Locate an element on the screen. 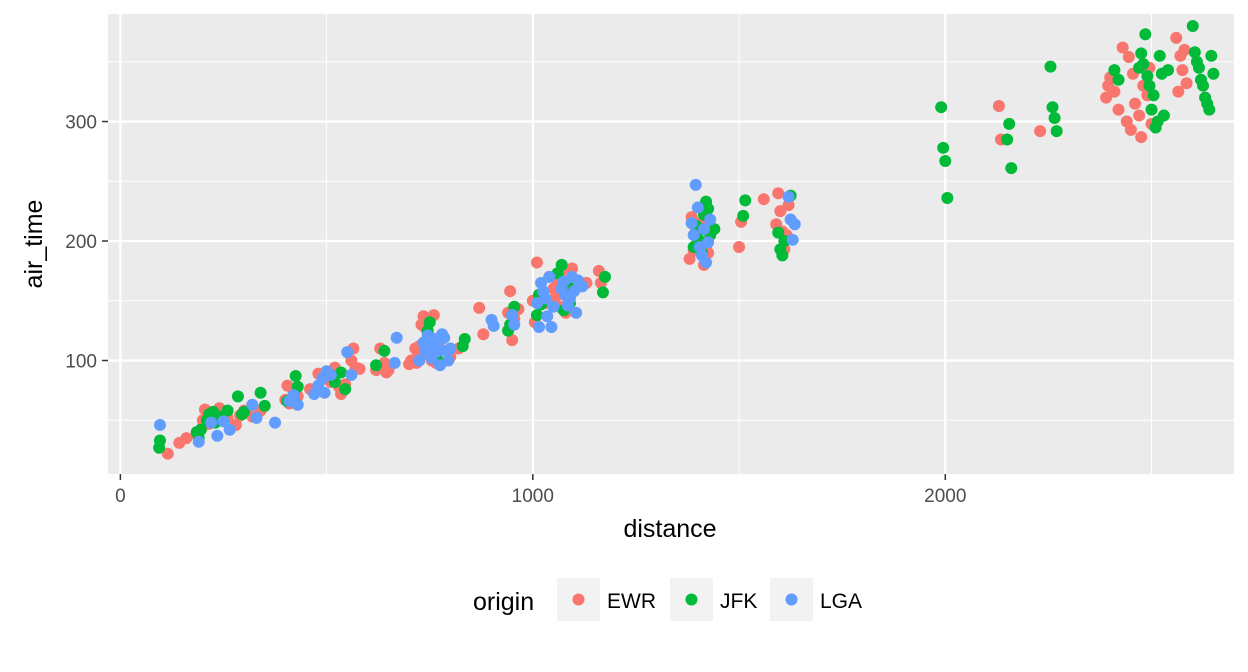  legend-label-jfk: JFK is located at coordinates (738, 601).